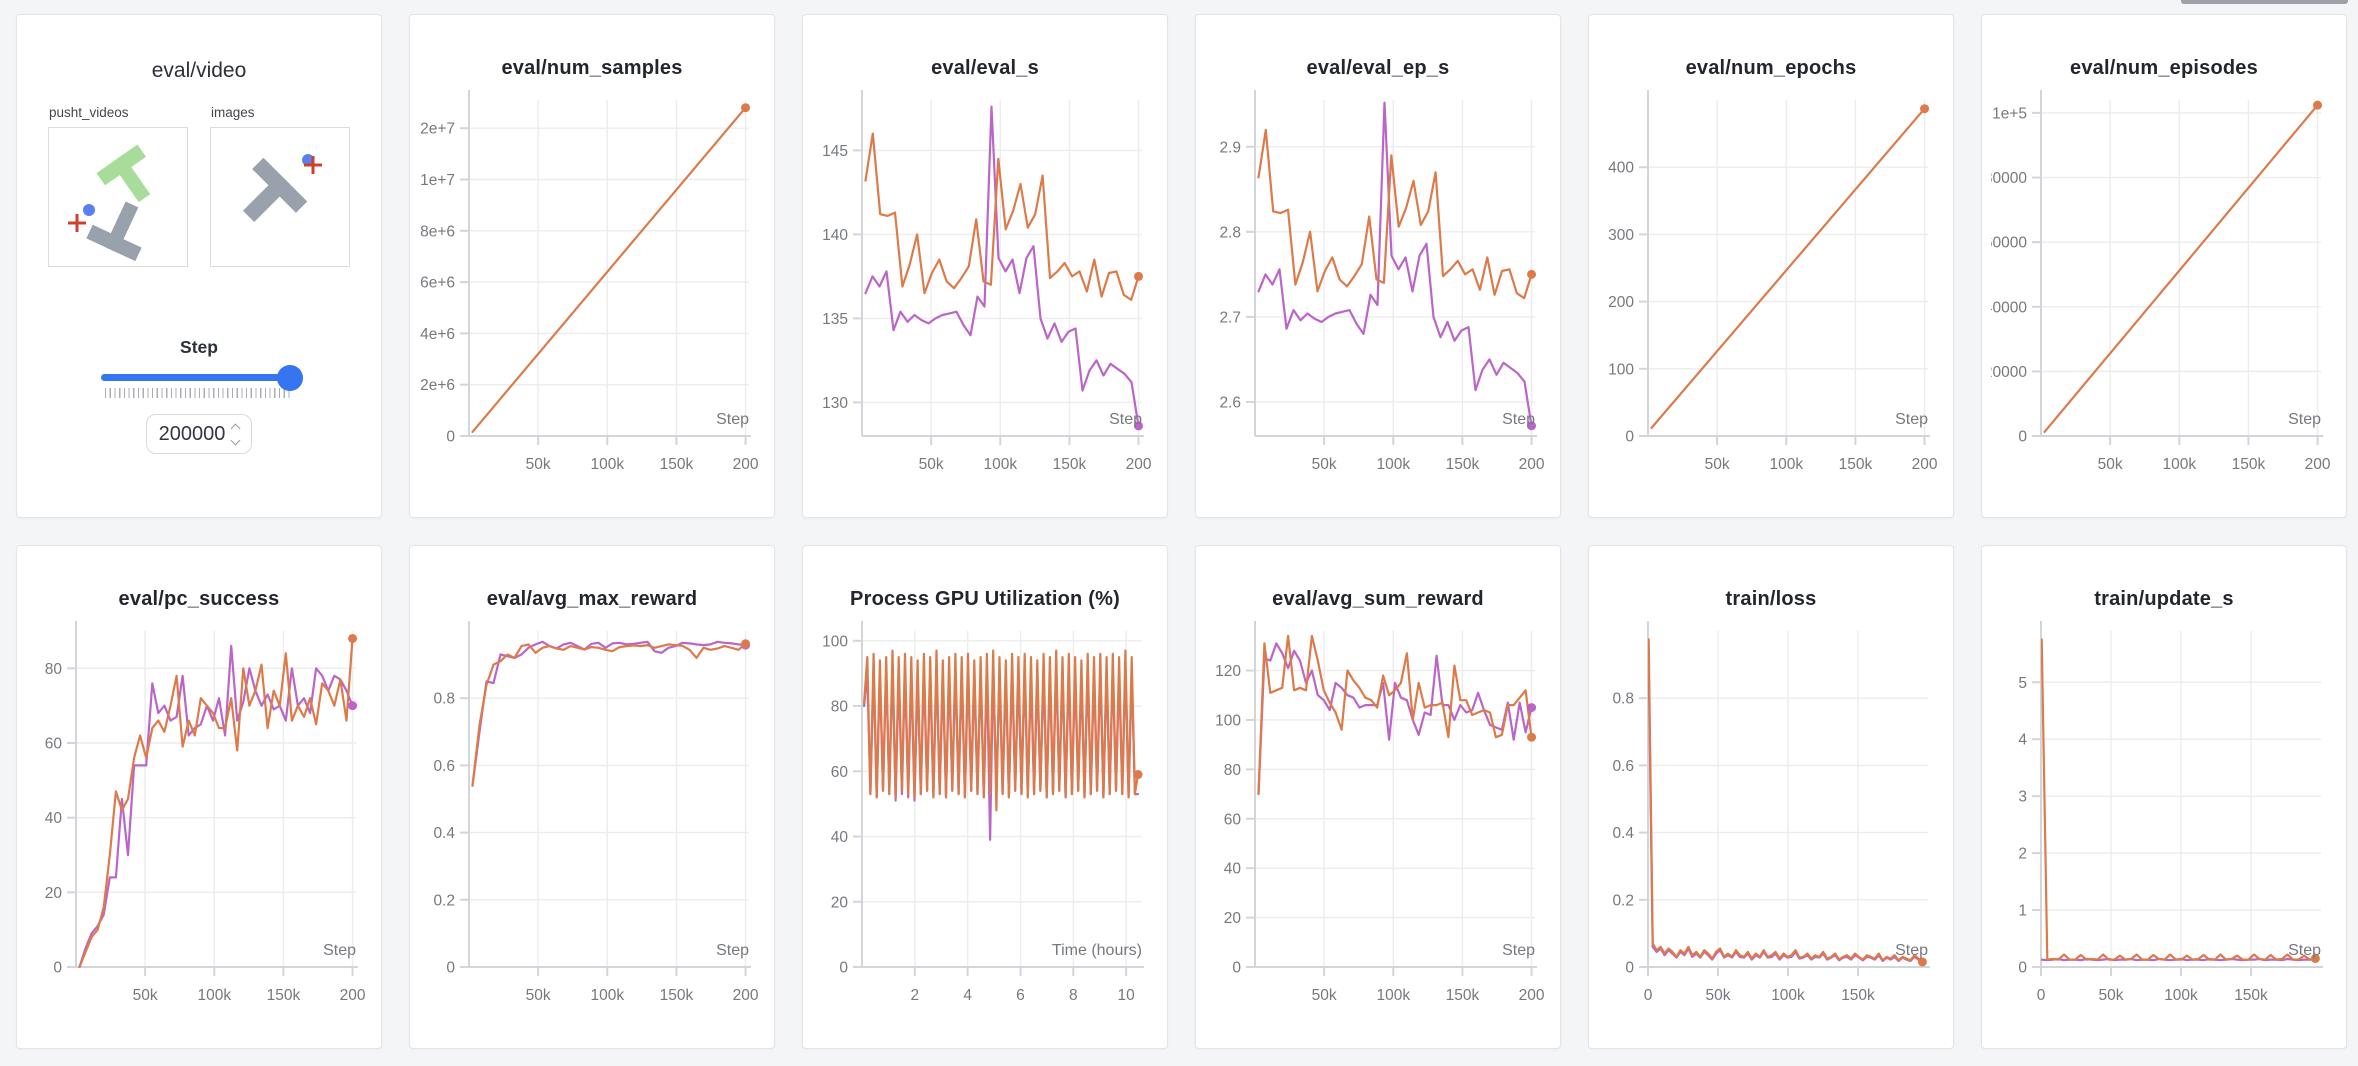 This screenshot has height=1066, width=2358. What do you see at coordinates (1621, 302) in the screenshot?
I see `y-tick-label: 200` at bounding box center [1621, 302].